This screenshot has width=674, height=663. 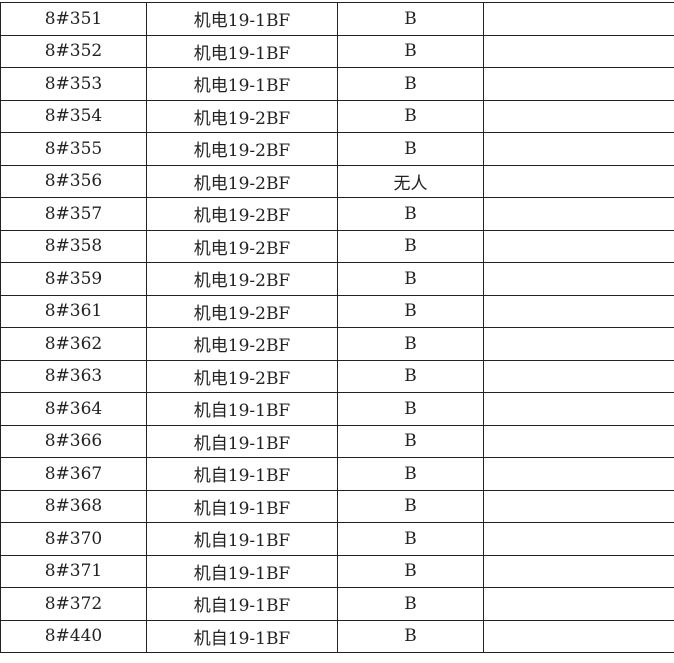 What do you see at coordinates (73, 149) in the screenshot?
I see `room-number-cell: 8#355` at bounding box center [73, 149].